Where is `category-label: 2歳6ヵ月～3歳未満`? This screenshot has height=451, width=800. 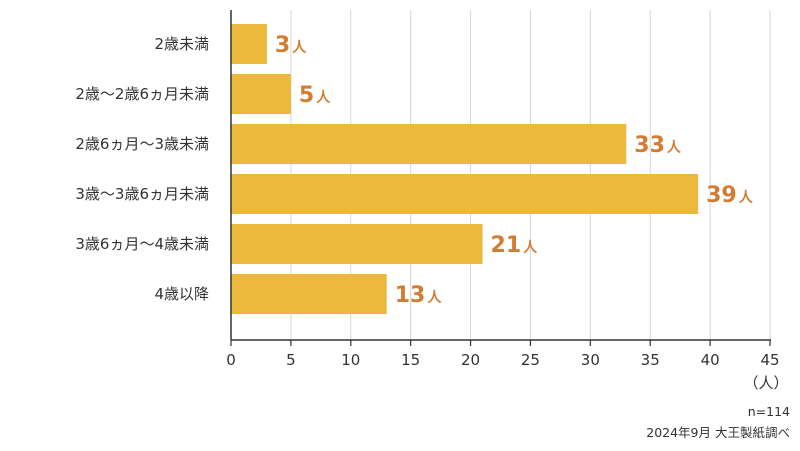
category-label: 2歳6ヵ月～3歳未満 is located at coordinates (142, 144).